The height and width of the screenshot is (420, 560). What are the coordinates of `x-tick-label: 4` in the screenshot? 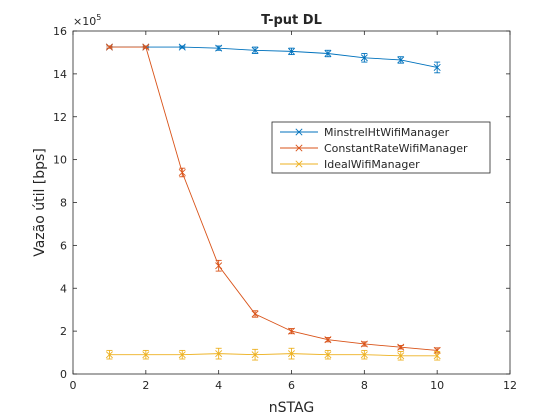 It's located at (218, 385).